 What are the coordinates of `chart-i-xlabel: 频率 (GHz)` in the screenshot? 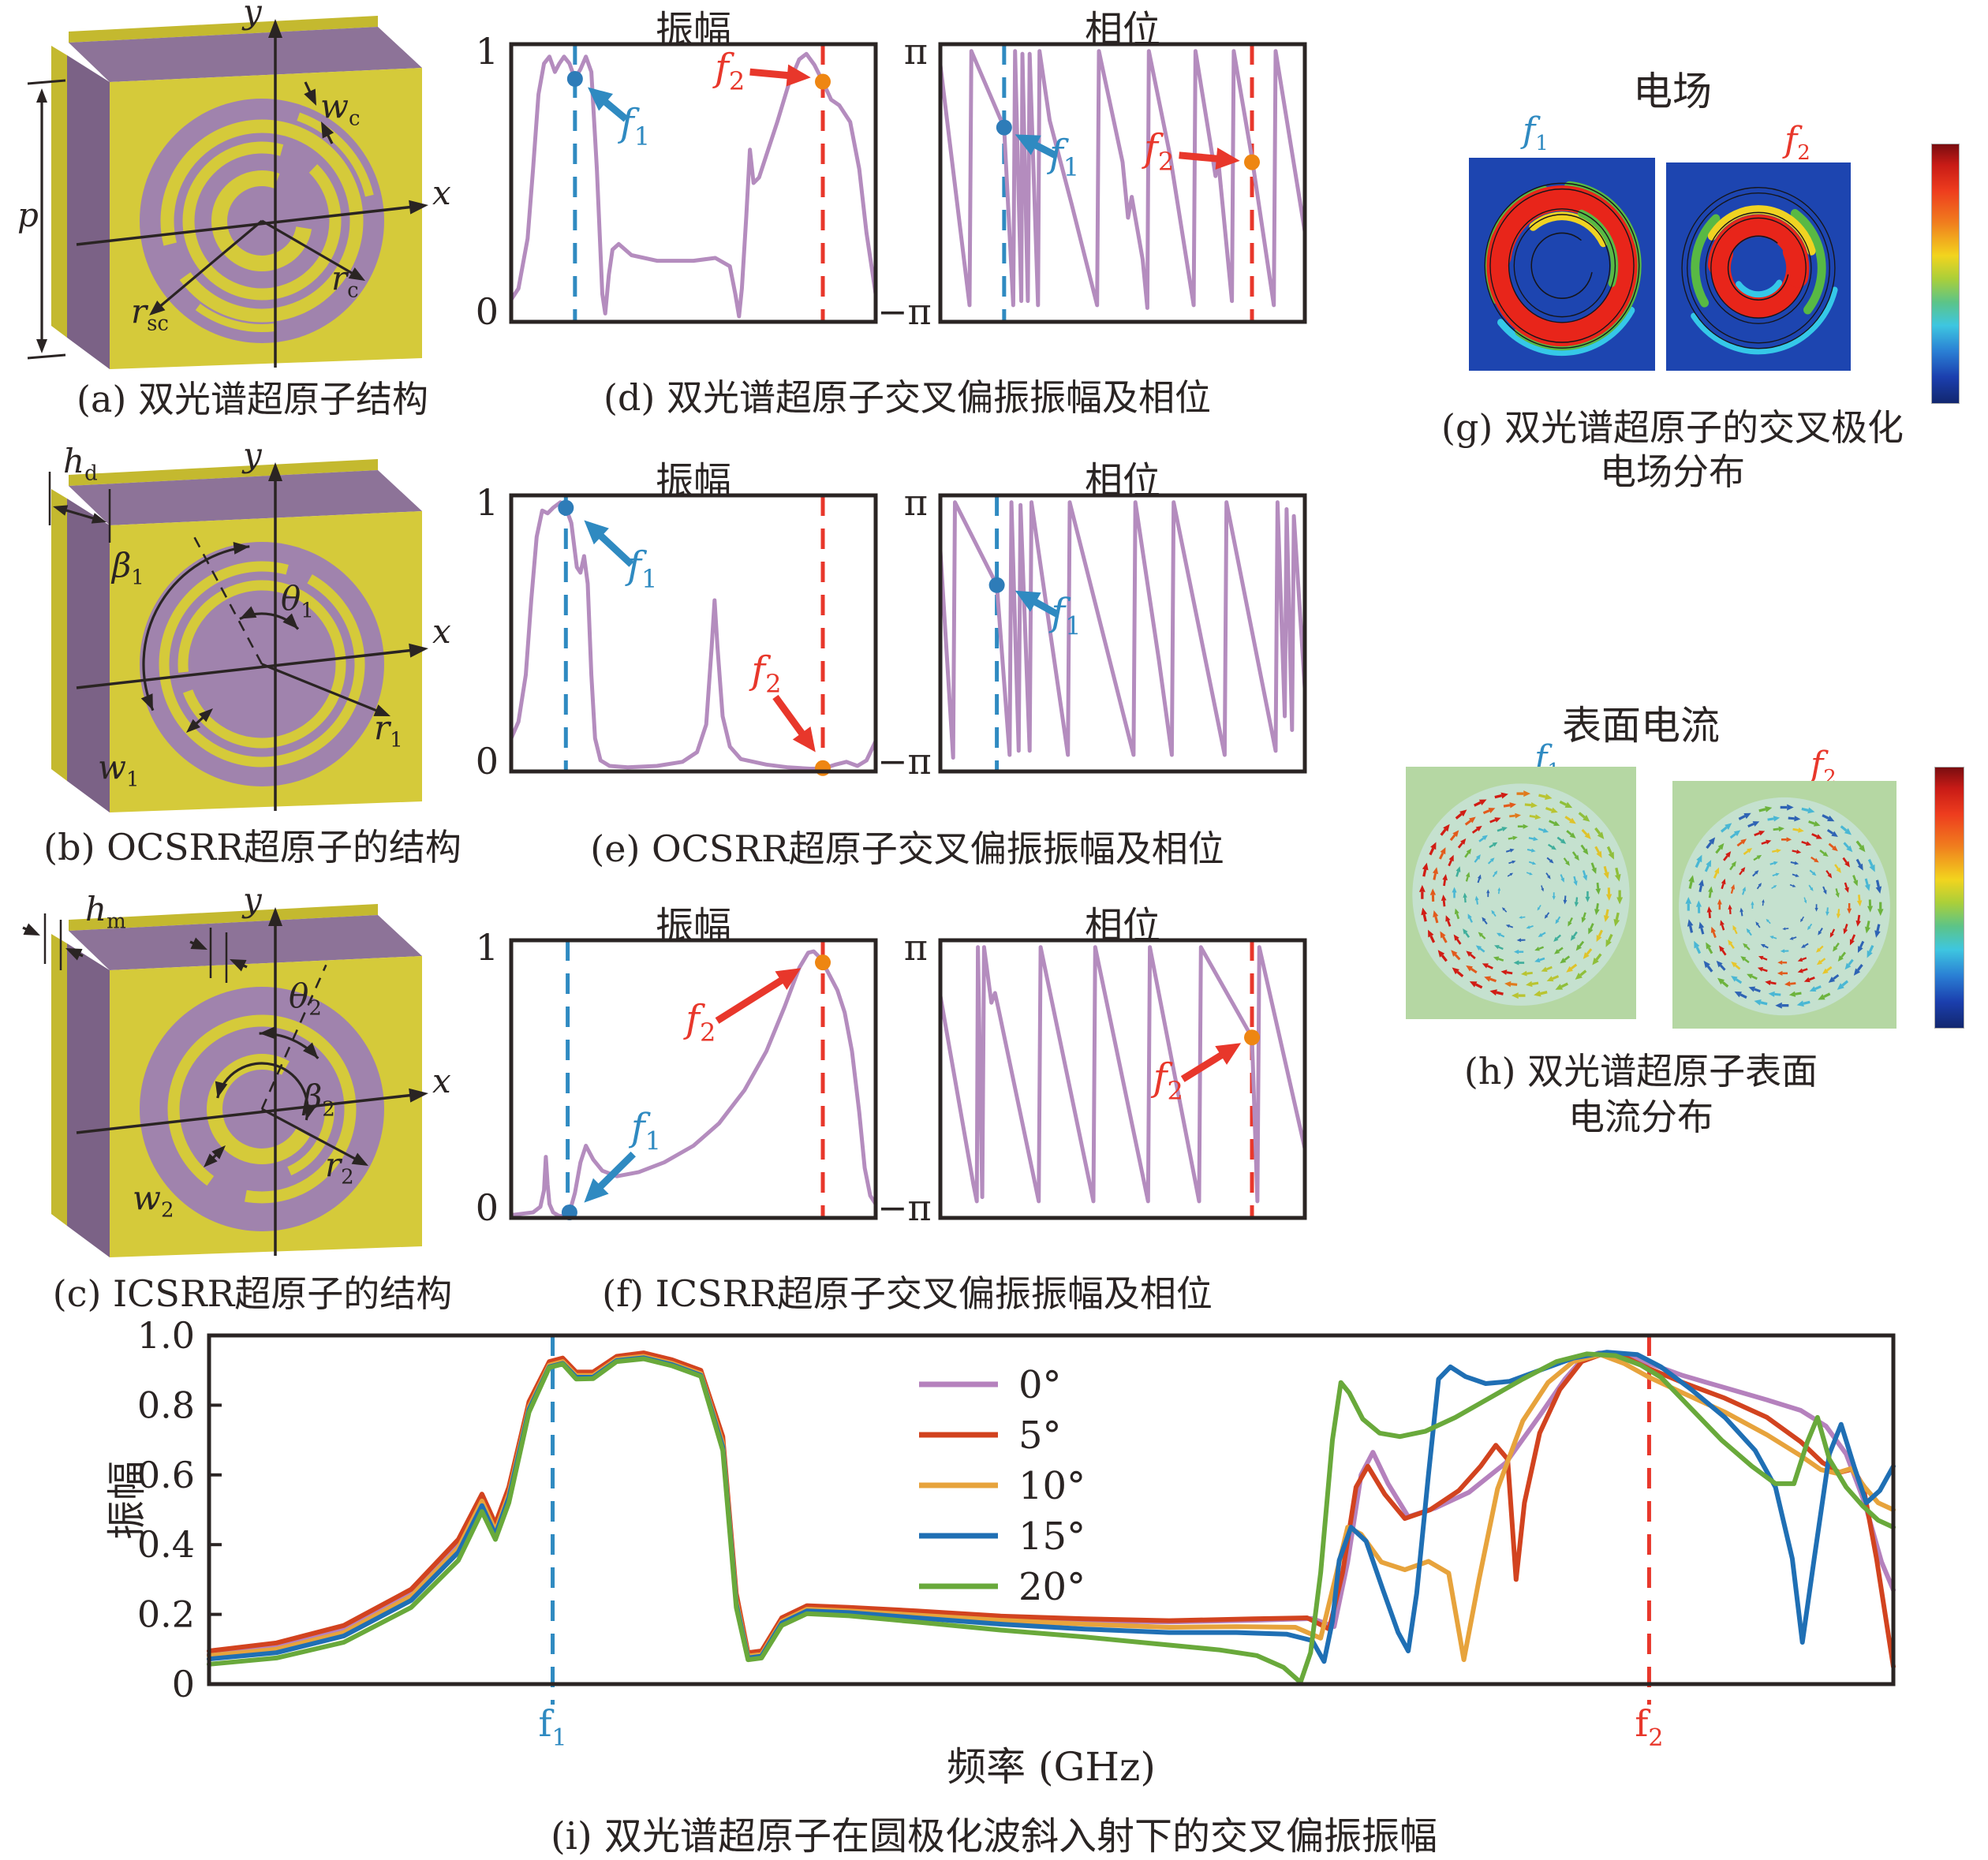 It's located at (1051, 1764).